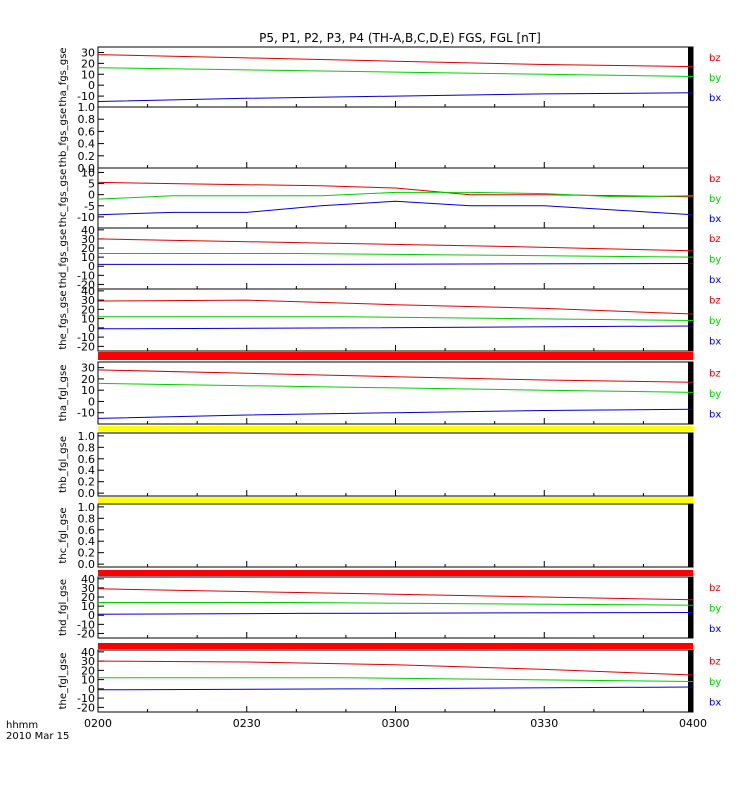  Describe the element at coordinates (63, 535) in the screenshot. I see `y-axis-label: thc_fgl_gse` at that location.